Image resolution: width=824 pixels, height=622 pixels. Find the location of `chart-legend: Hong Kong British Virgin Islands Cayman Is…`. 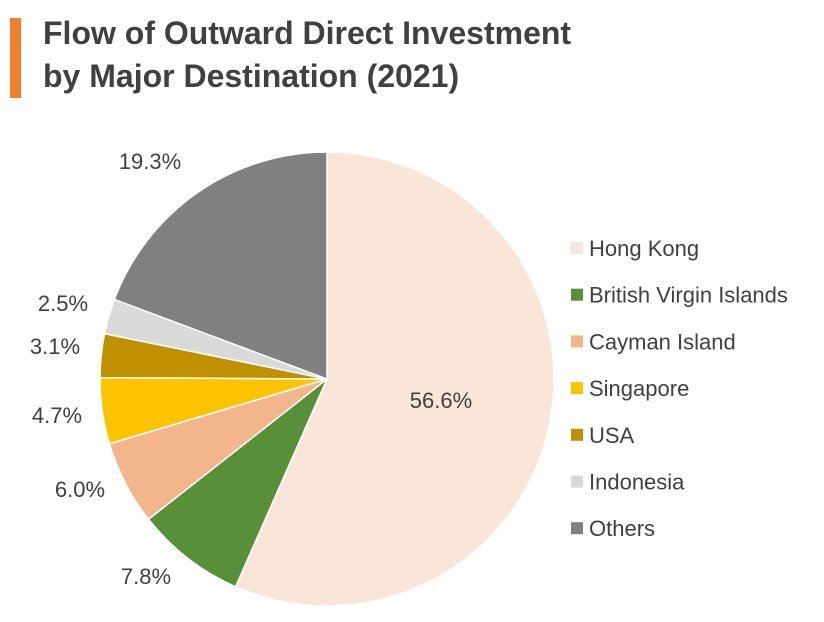

chart-legend: Hong Kong British Virgin Islands Cayman Is… is located at coordinates (679, 388).